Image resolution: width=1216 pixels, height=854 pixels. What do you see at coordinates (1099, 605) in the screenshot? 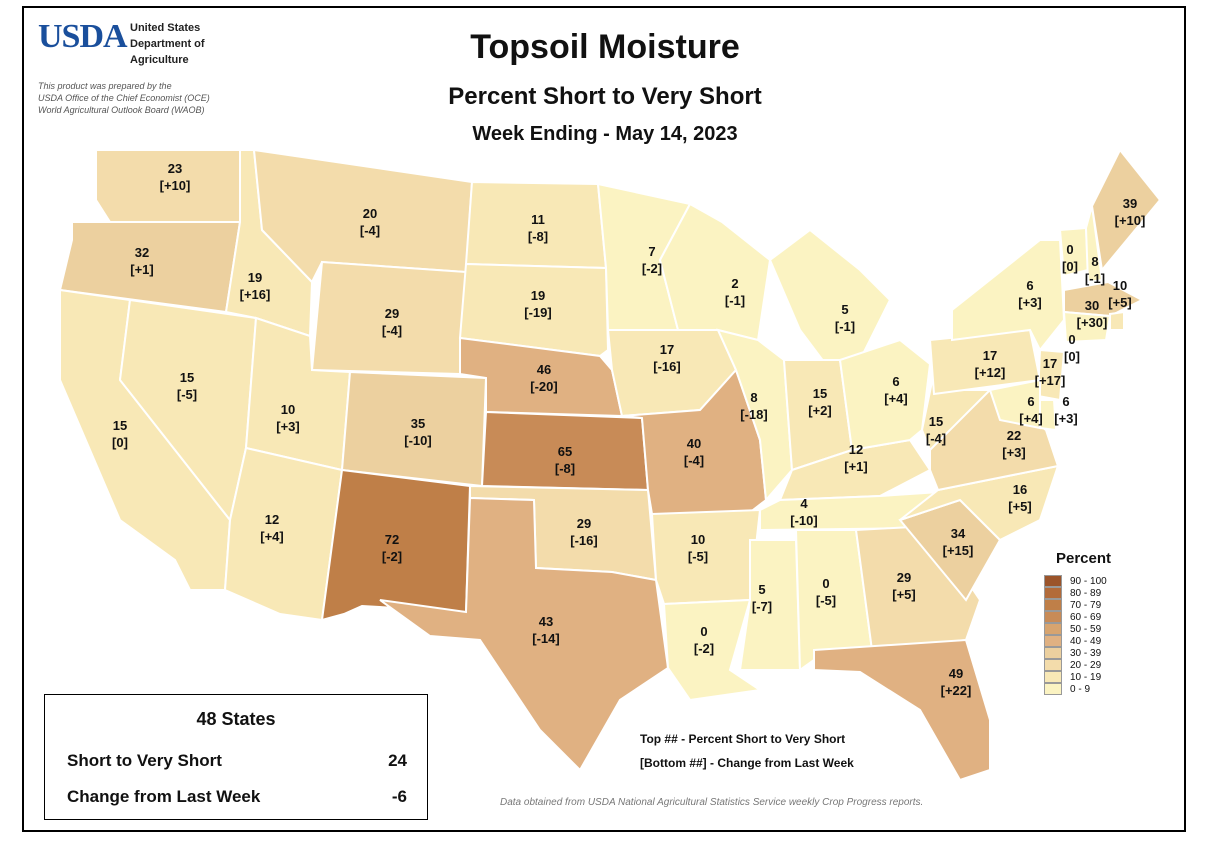
I see `legend-item: 70 - 79` at bounding box center [1099, 605].